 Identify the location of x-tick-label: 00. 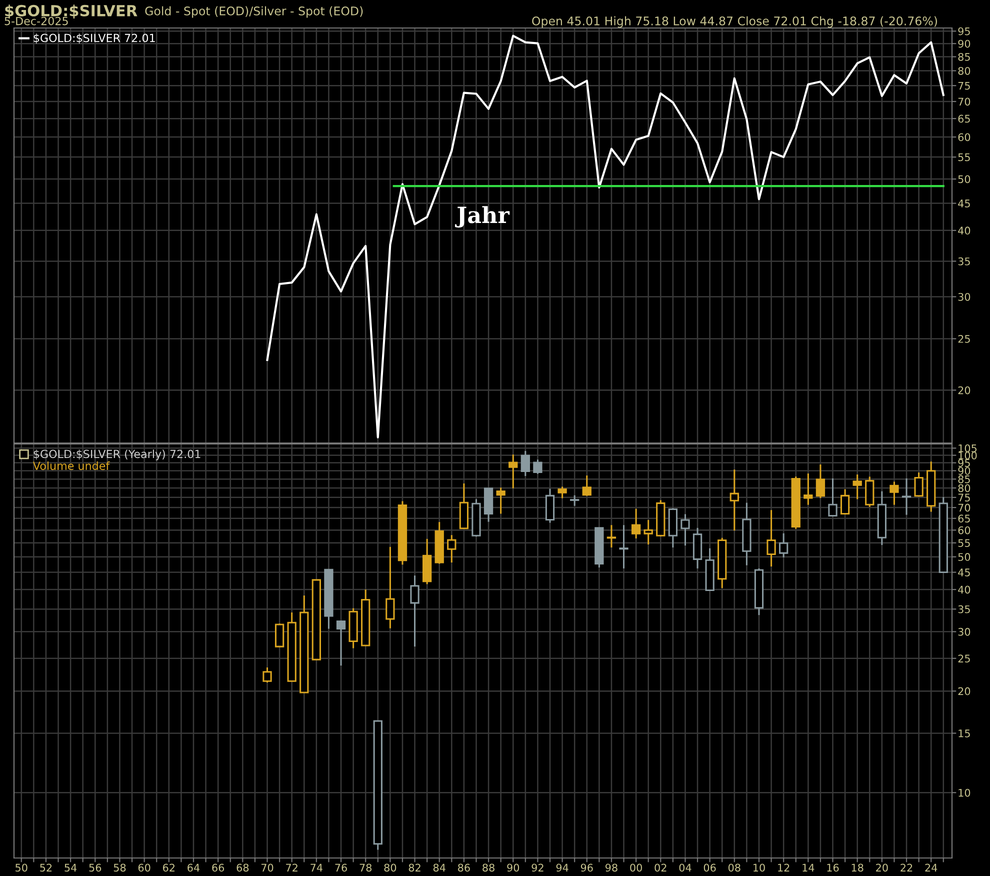
(636, 868).